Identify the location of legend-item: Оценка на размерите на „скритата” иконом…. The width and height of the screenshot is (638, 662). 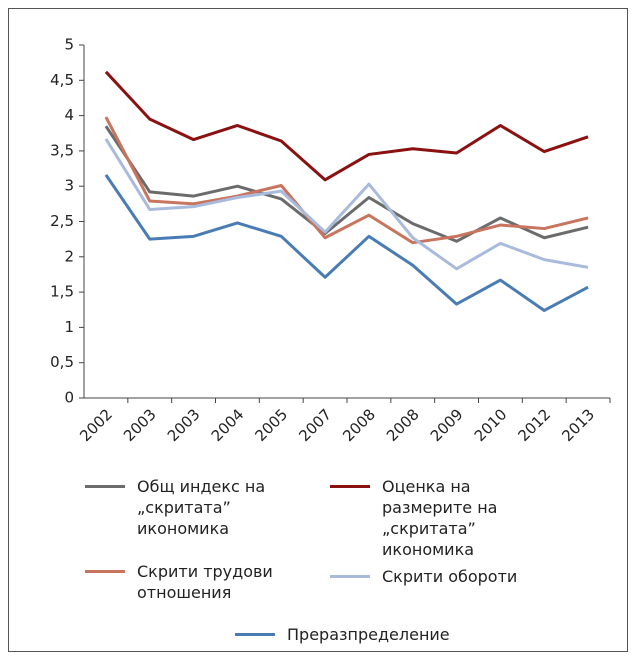
(441, 518).